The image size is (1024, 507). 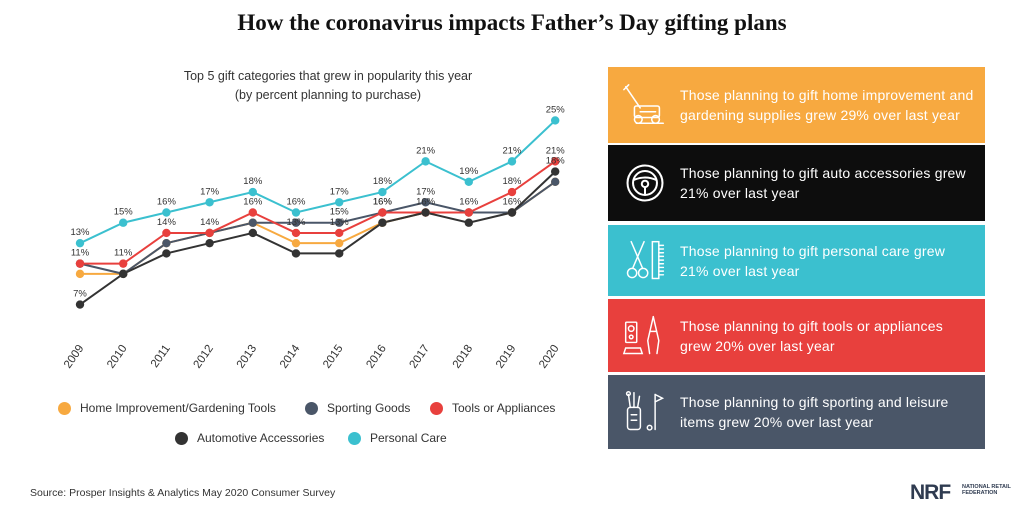 What do you see at coordinates (253, 181) in the screenshot?
I see `data-label-personal-care-2013: 18%` at bounding box center [253, 181].